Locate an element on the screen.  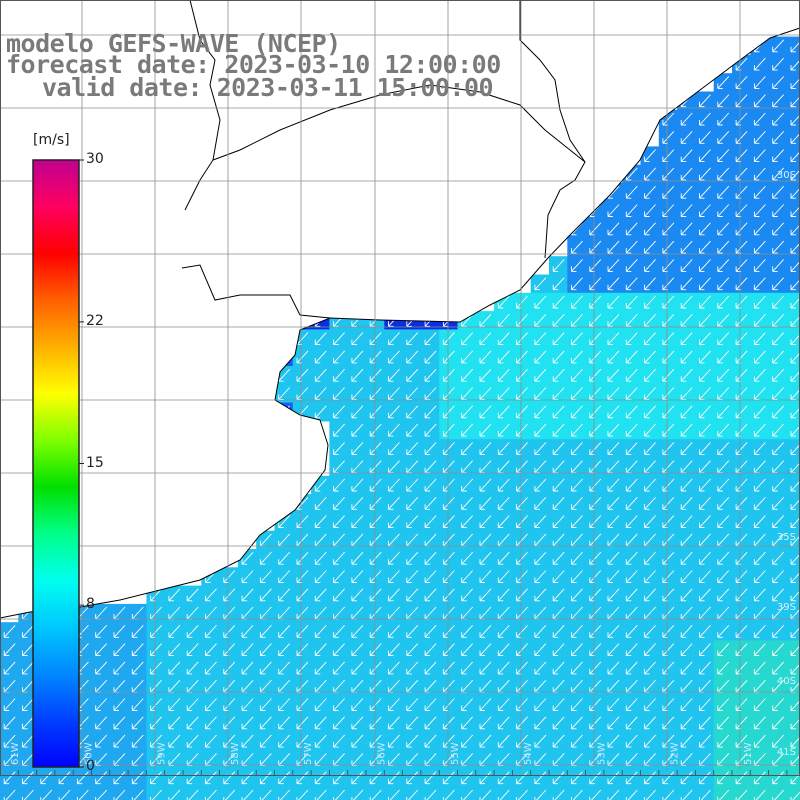
longitude-label: 52W is located at coordinates (675, 753).